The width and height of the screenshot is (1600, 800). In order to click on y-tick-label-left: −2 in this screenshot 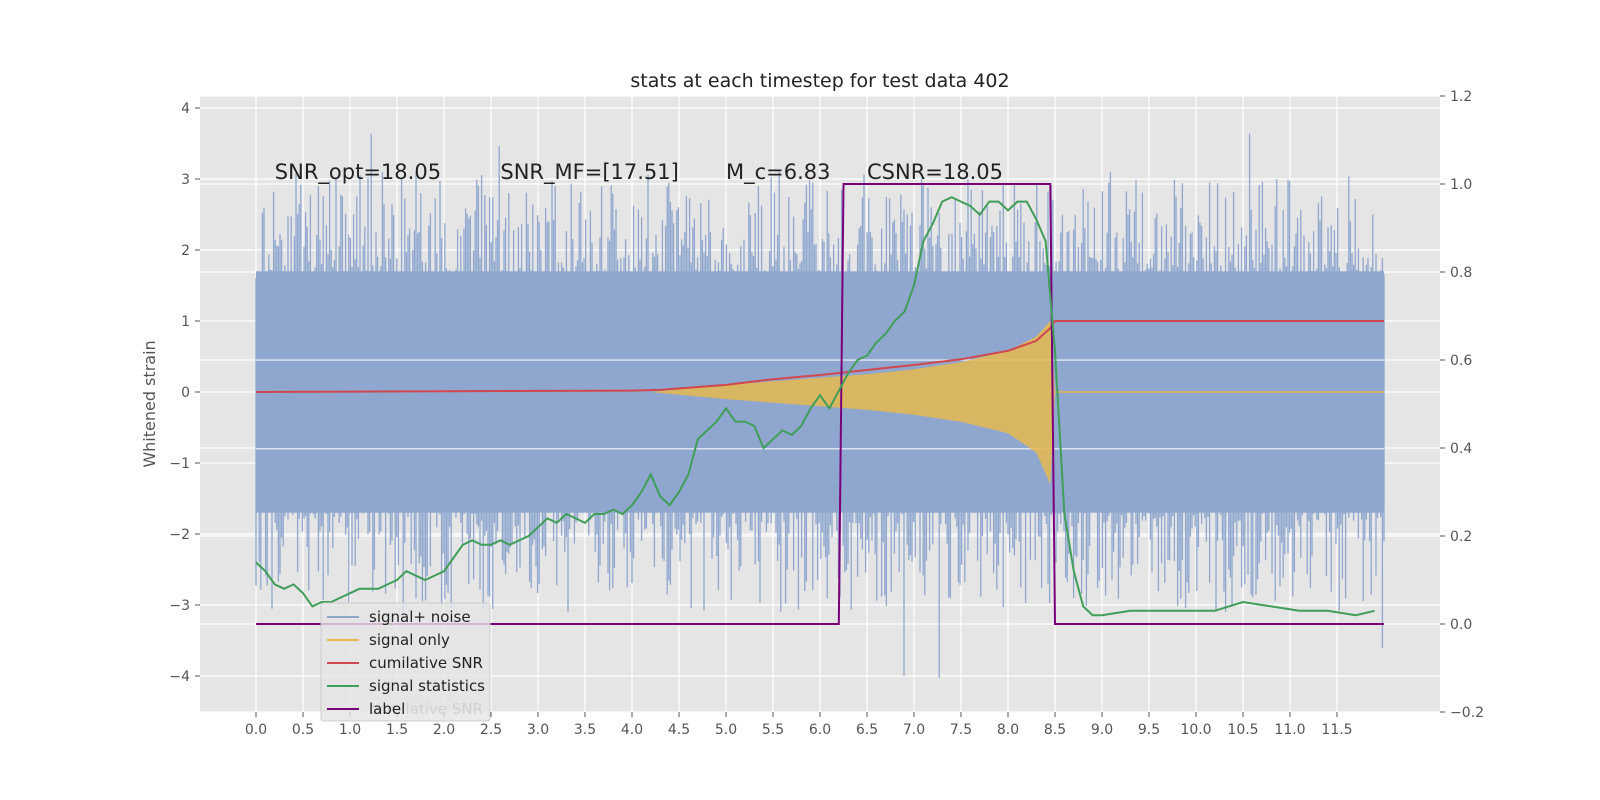, I will do `click(179, 535)`.